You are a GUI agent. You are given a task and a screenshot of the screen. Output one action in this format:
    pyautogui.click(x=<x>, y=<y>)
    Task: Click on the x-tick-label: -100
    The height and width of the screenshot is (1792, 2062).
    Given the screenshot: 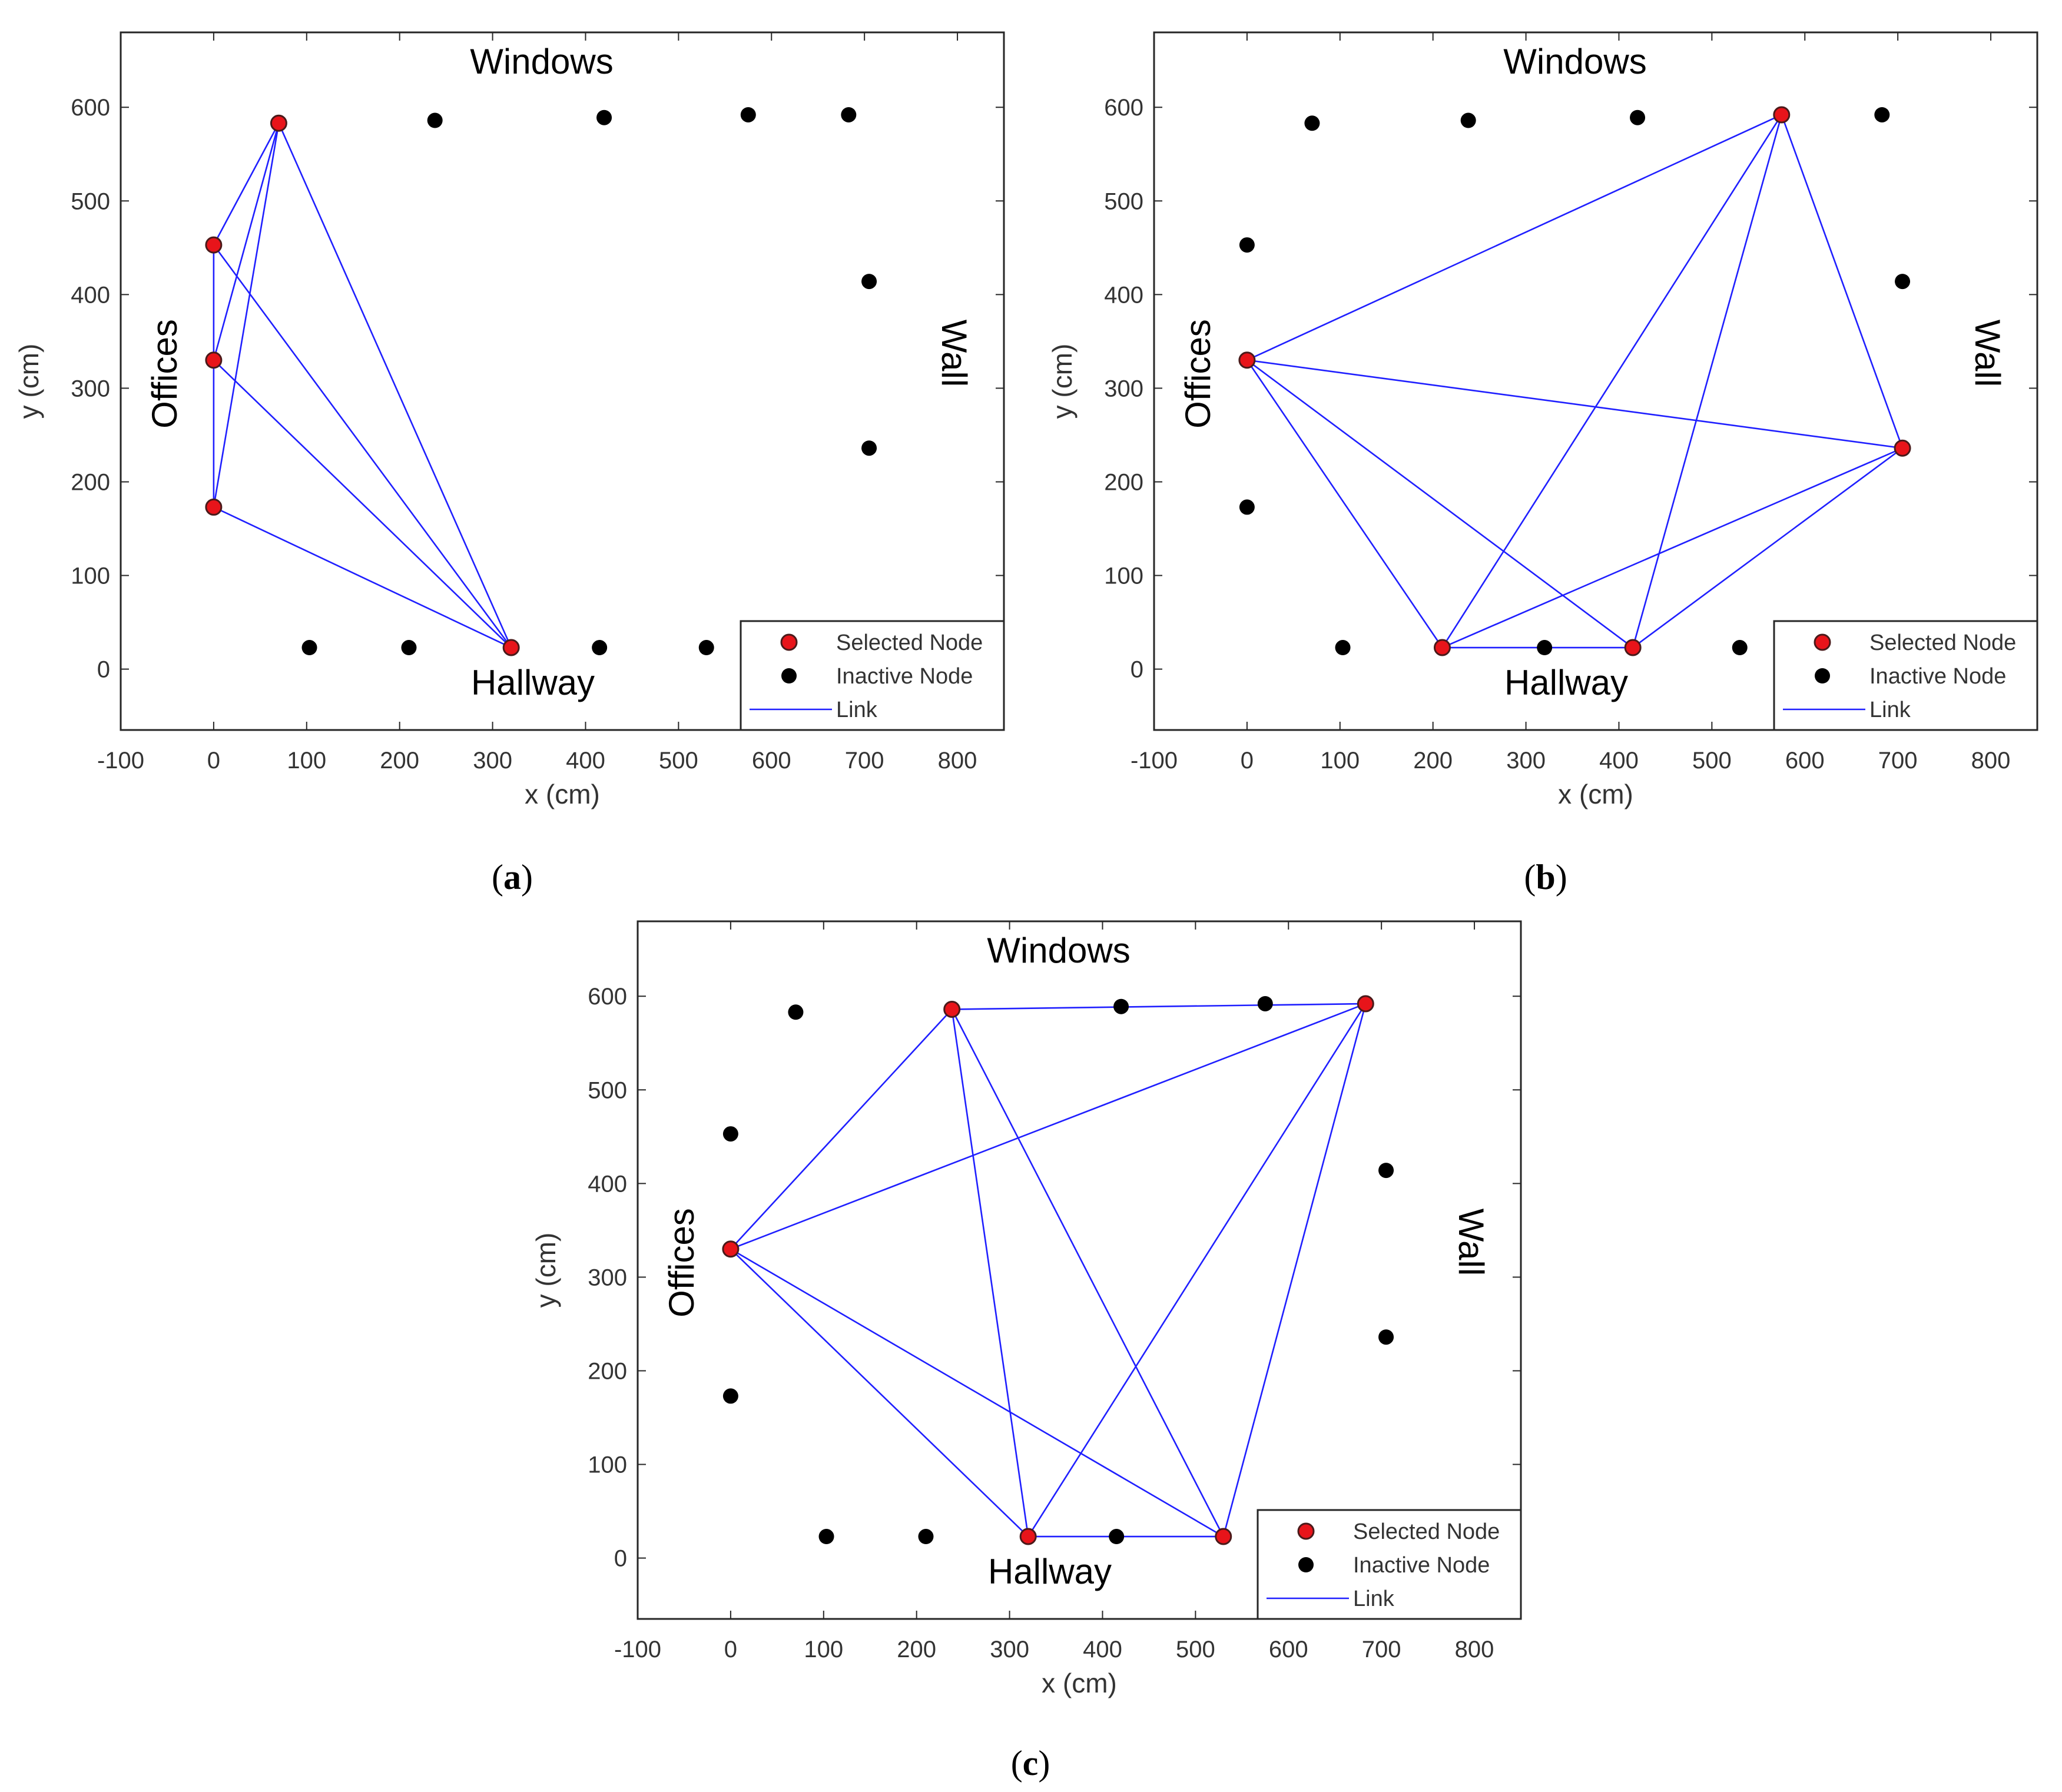 What is the action you would take?
    pyautogui.click(x=637, y=1649)
    